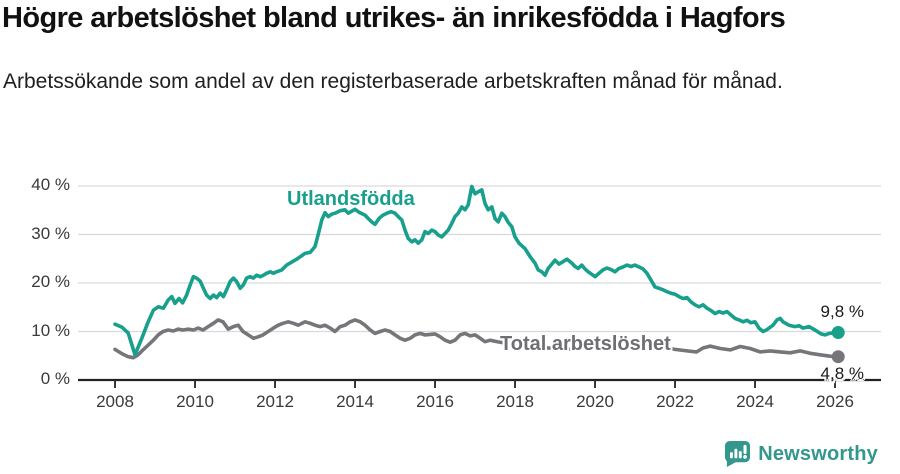  What do you see at coordinates (842, 373) in the screenshot?
I see `end-value-label-total-arbetsloshet: 4,8 %` at bounding box center [842, 373].